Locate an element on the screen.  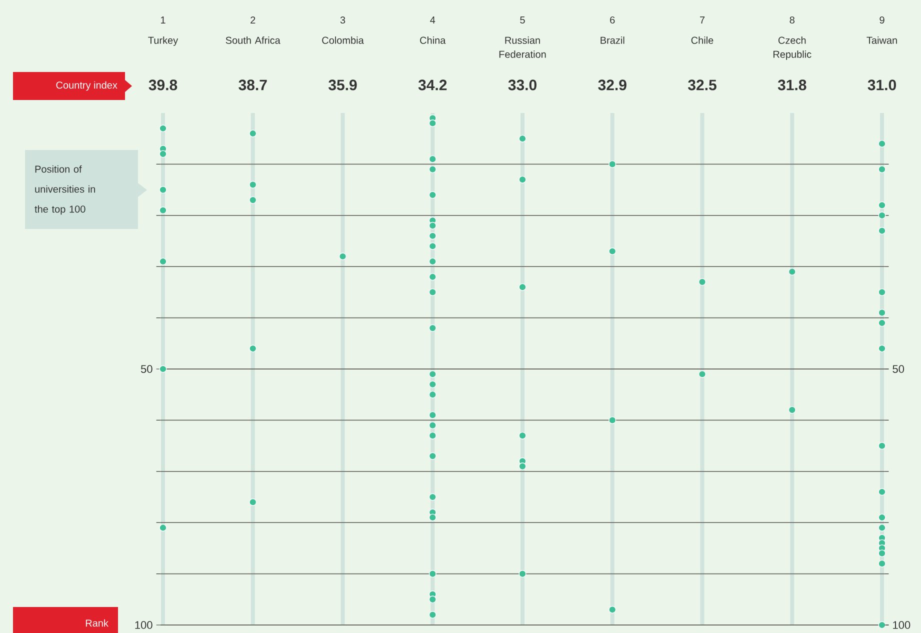
text: 31.0 is located at coordinates (882, 85).